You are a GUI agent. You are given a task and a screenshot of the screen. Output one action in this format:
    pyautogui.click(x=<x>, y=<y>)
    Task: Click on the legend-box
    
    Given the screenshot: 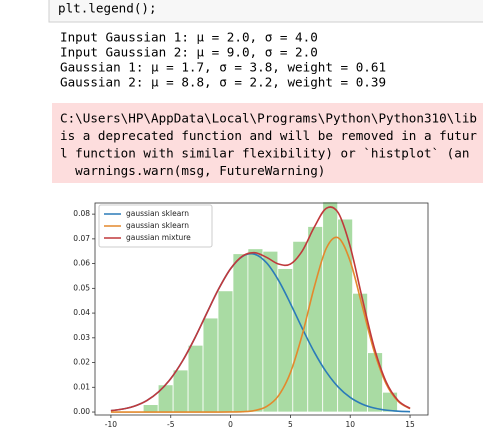 What is the action you would take?
    pyautogui.click(x=155, y=226)
    